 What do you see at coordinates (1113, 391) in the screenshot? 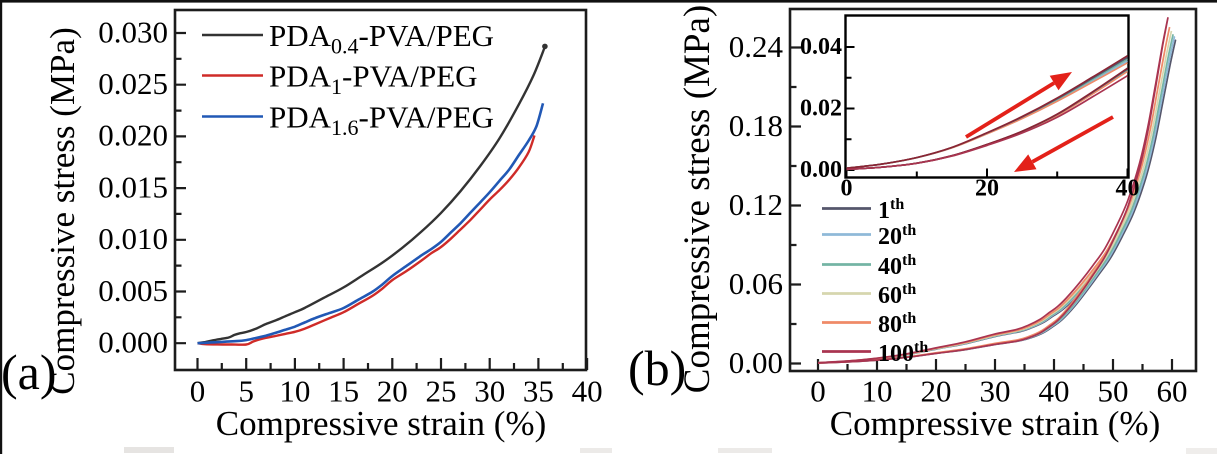
I see `svg-text: 50` at bounding box center [1113, 391].